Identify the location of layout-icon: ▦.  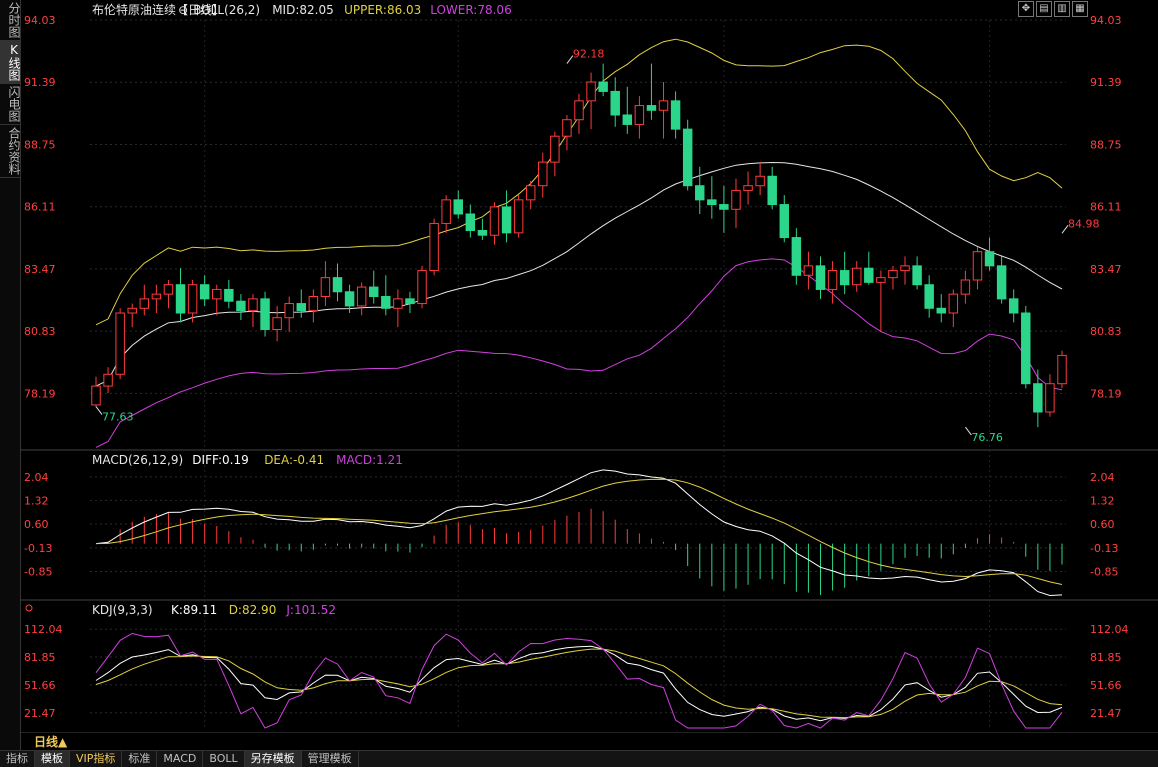
(1080, 9).